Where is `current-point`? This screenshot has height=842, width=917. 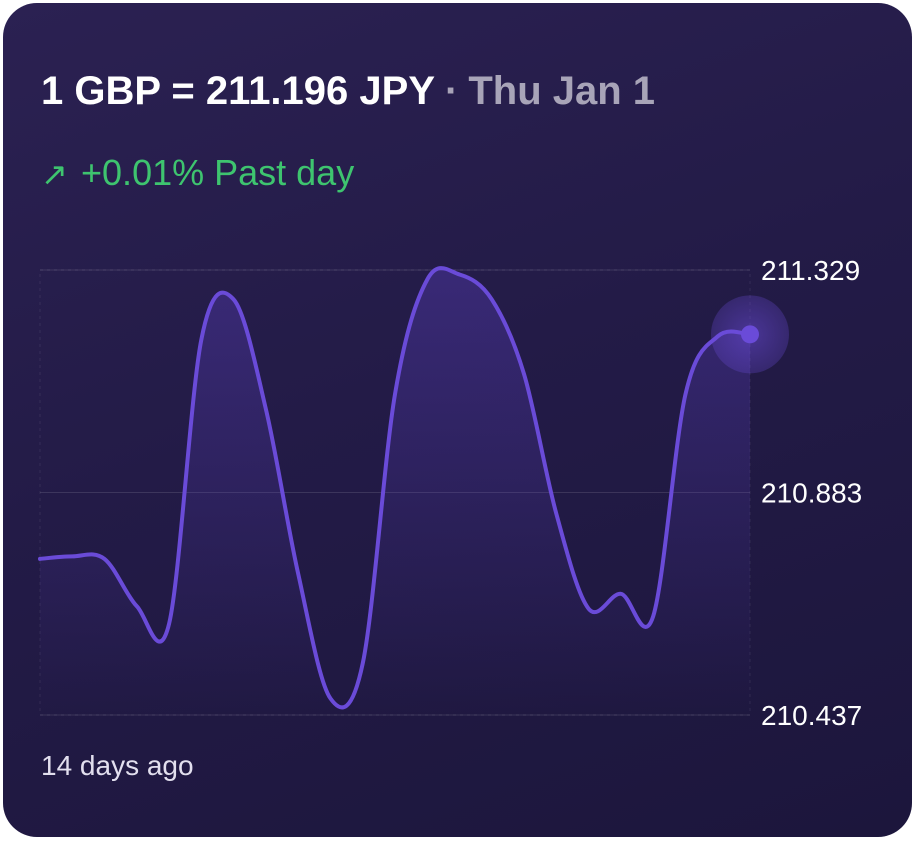 current-point is located at coordinates (750, 334).